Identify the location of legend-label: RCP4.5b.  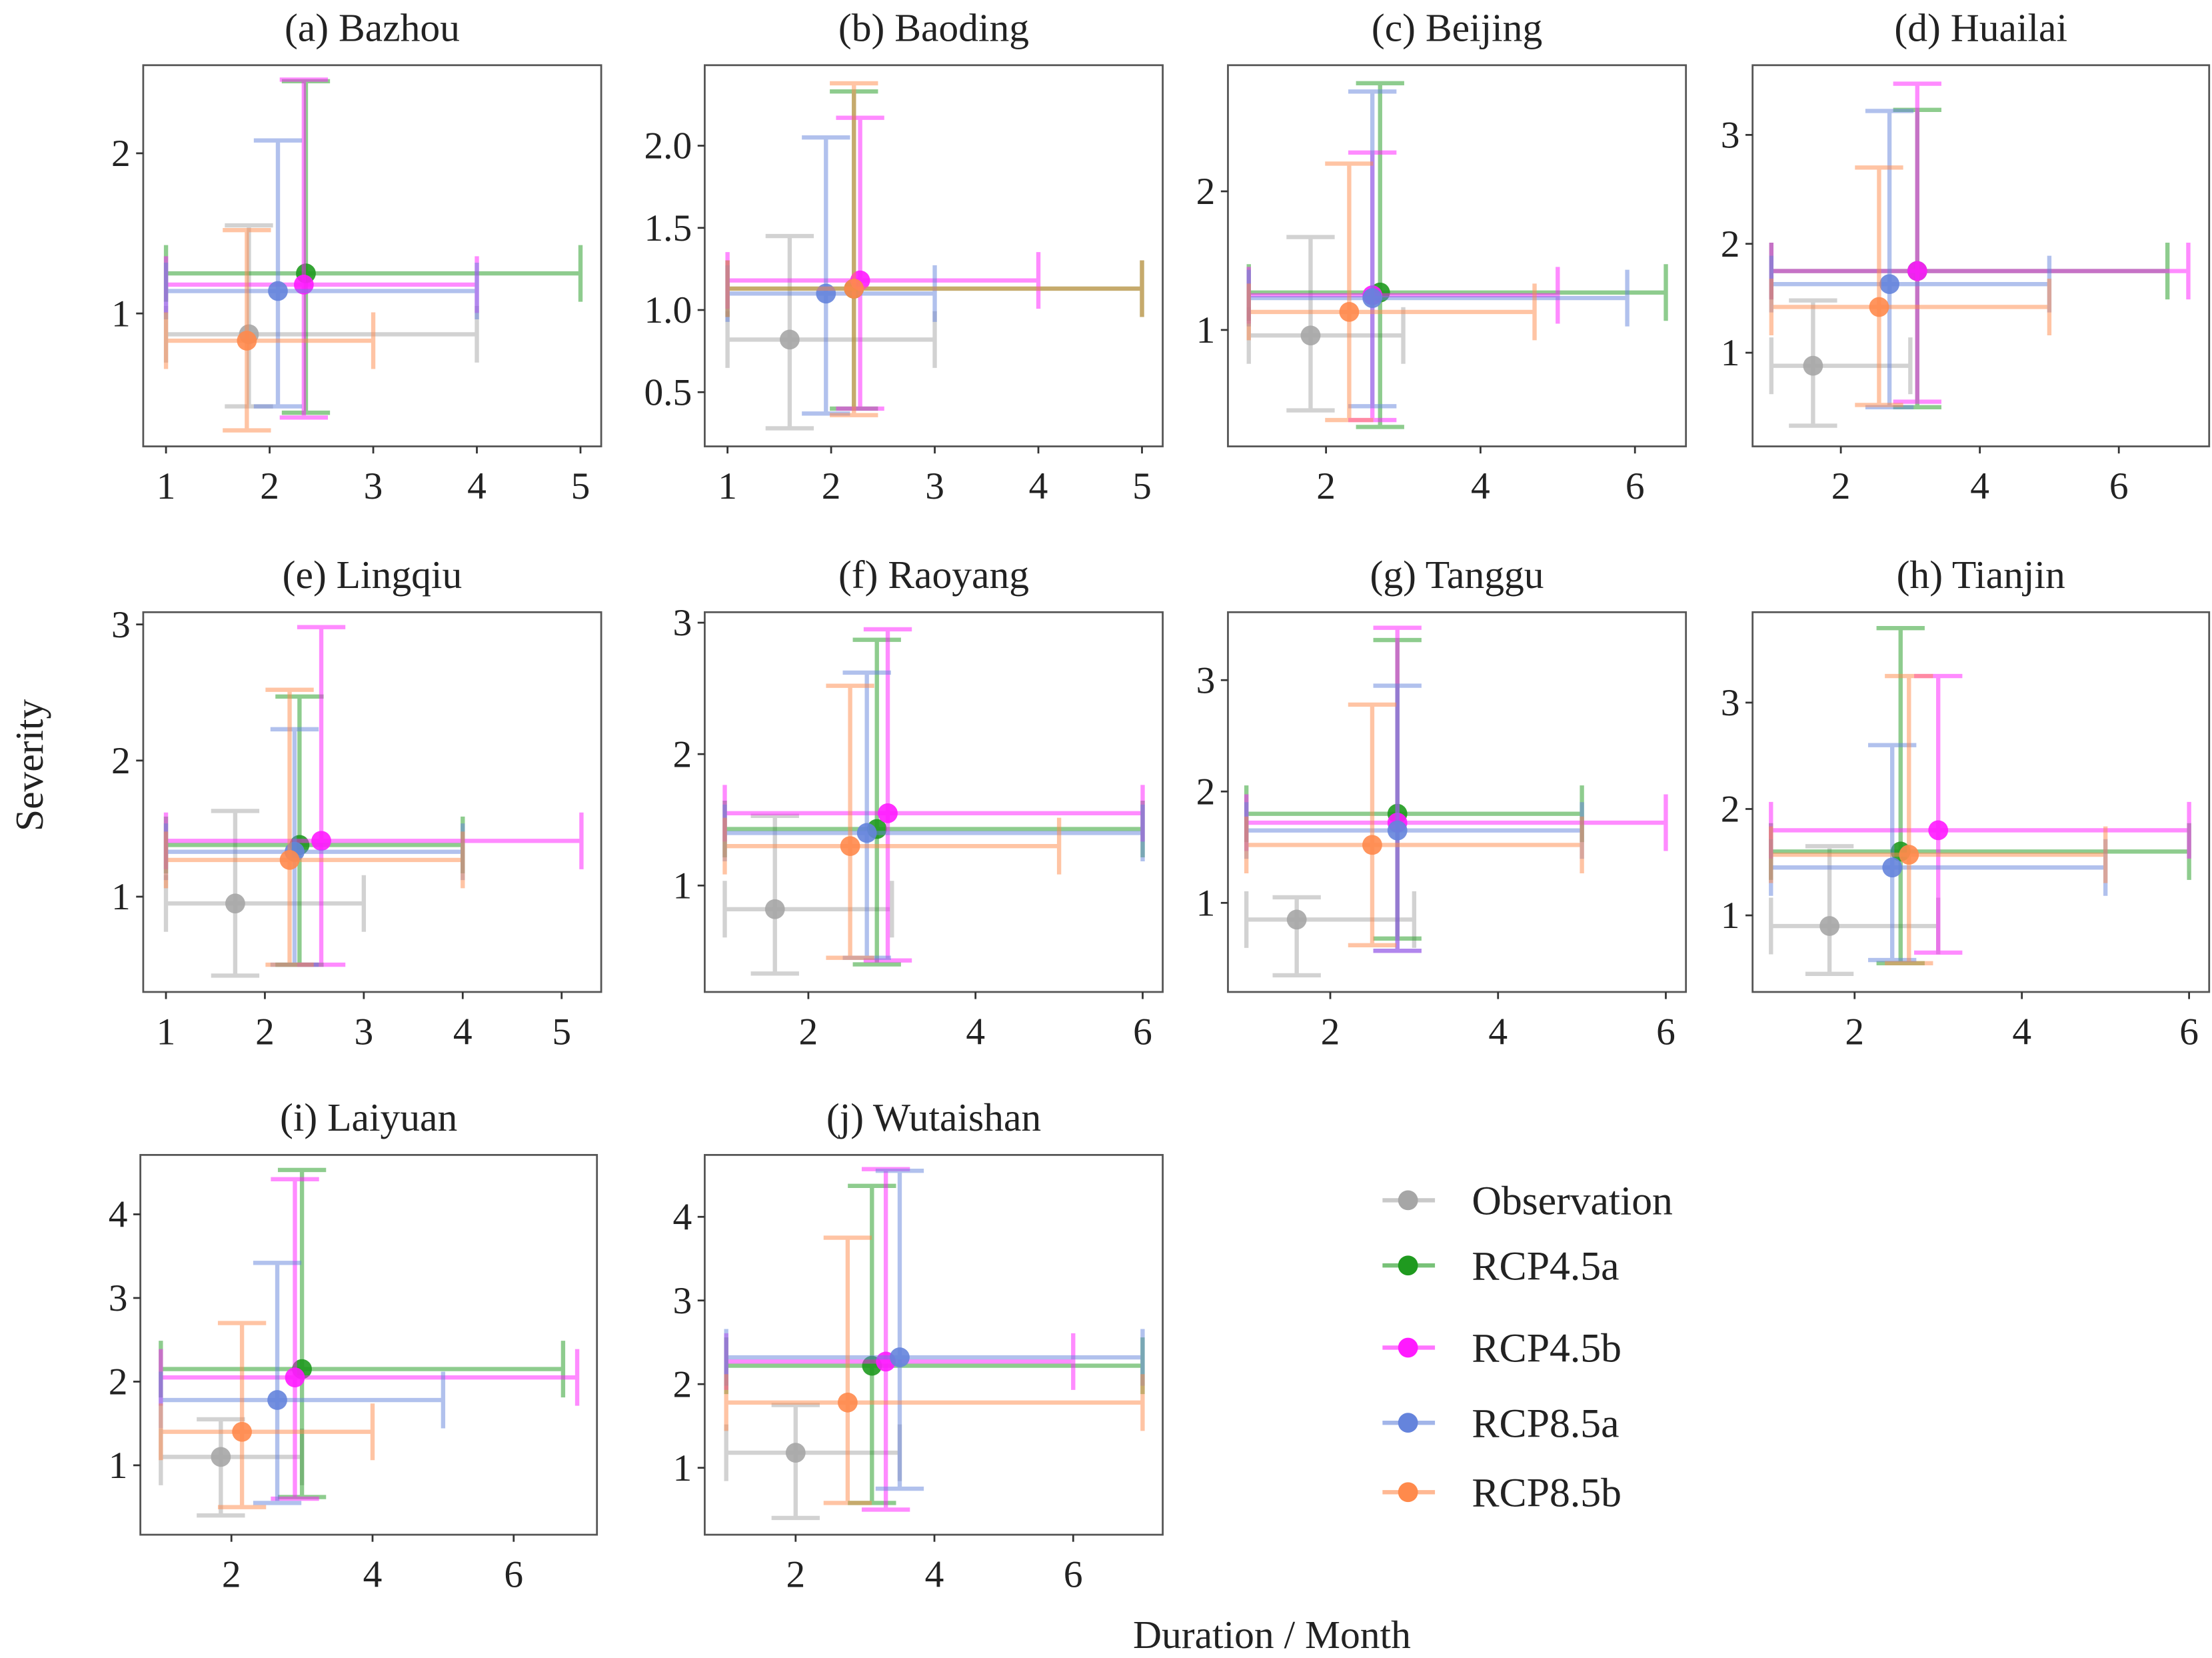
(1547, 1348).